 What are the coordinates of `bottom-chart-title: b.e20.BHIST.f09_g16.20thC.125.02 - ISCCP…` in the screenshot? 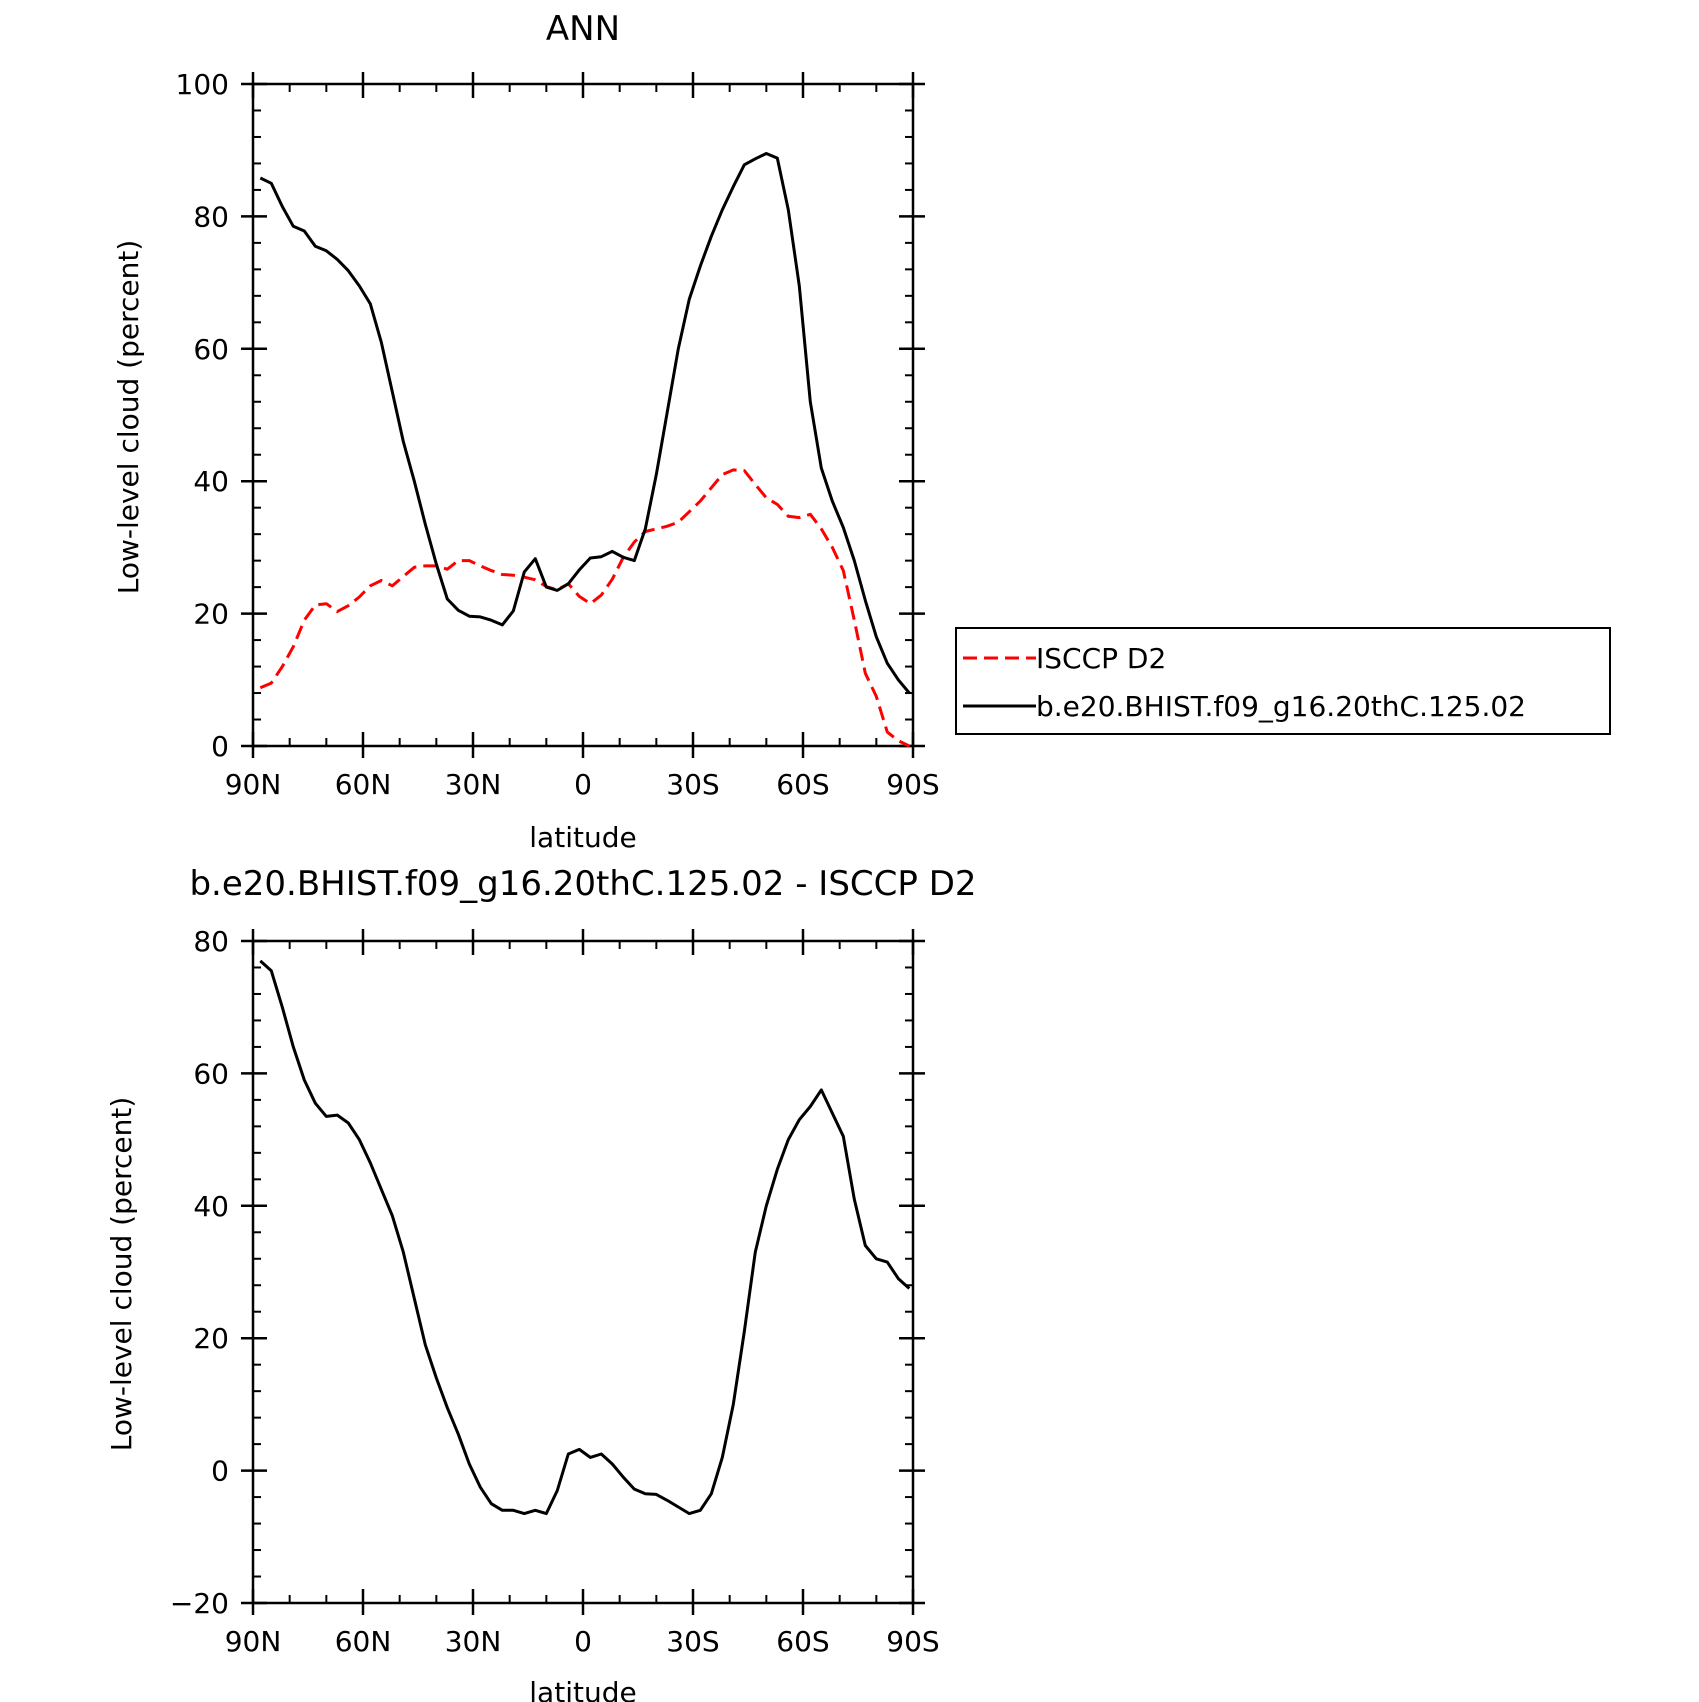 It's located at (582, 884).